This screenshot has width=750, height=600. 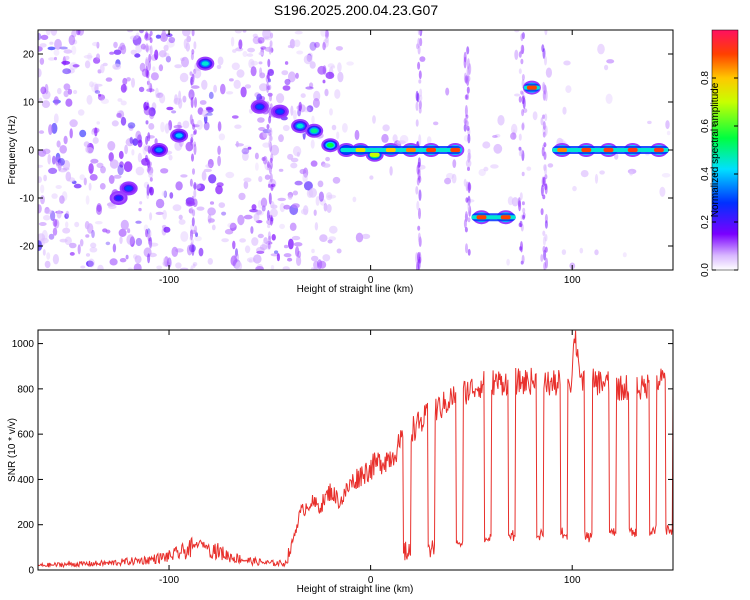 What do you see at coordinates (169, 580) in the screenshot?
I see `snr-xtick-label: -100` at bounding box center [169, 580].